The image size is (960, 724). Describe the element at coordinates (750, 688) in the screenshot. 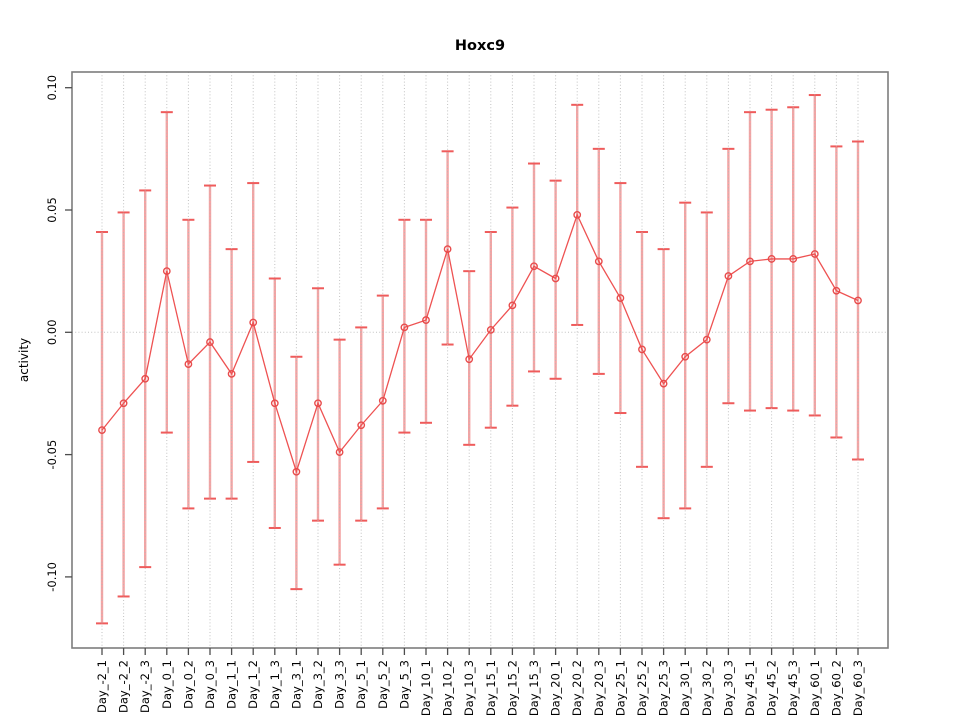

I see `x-tick-label: Day_45_1` at that location.